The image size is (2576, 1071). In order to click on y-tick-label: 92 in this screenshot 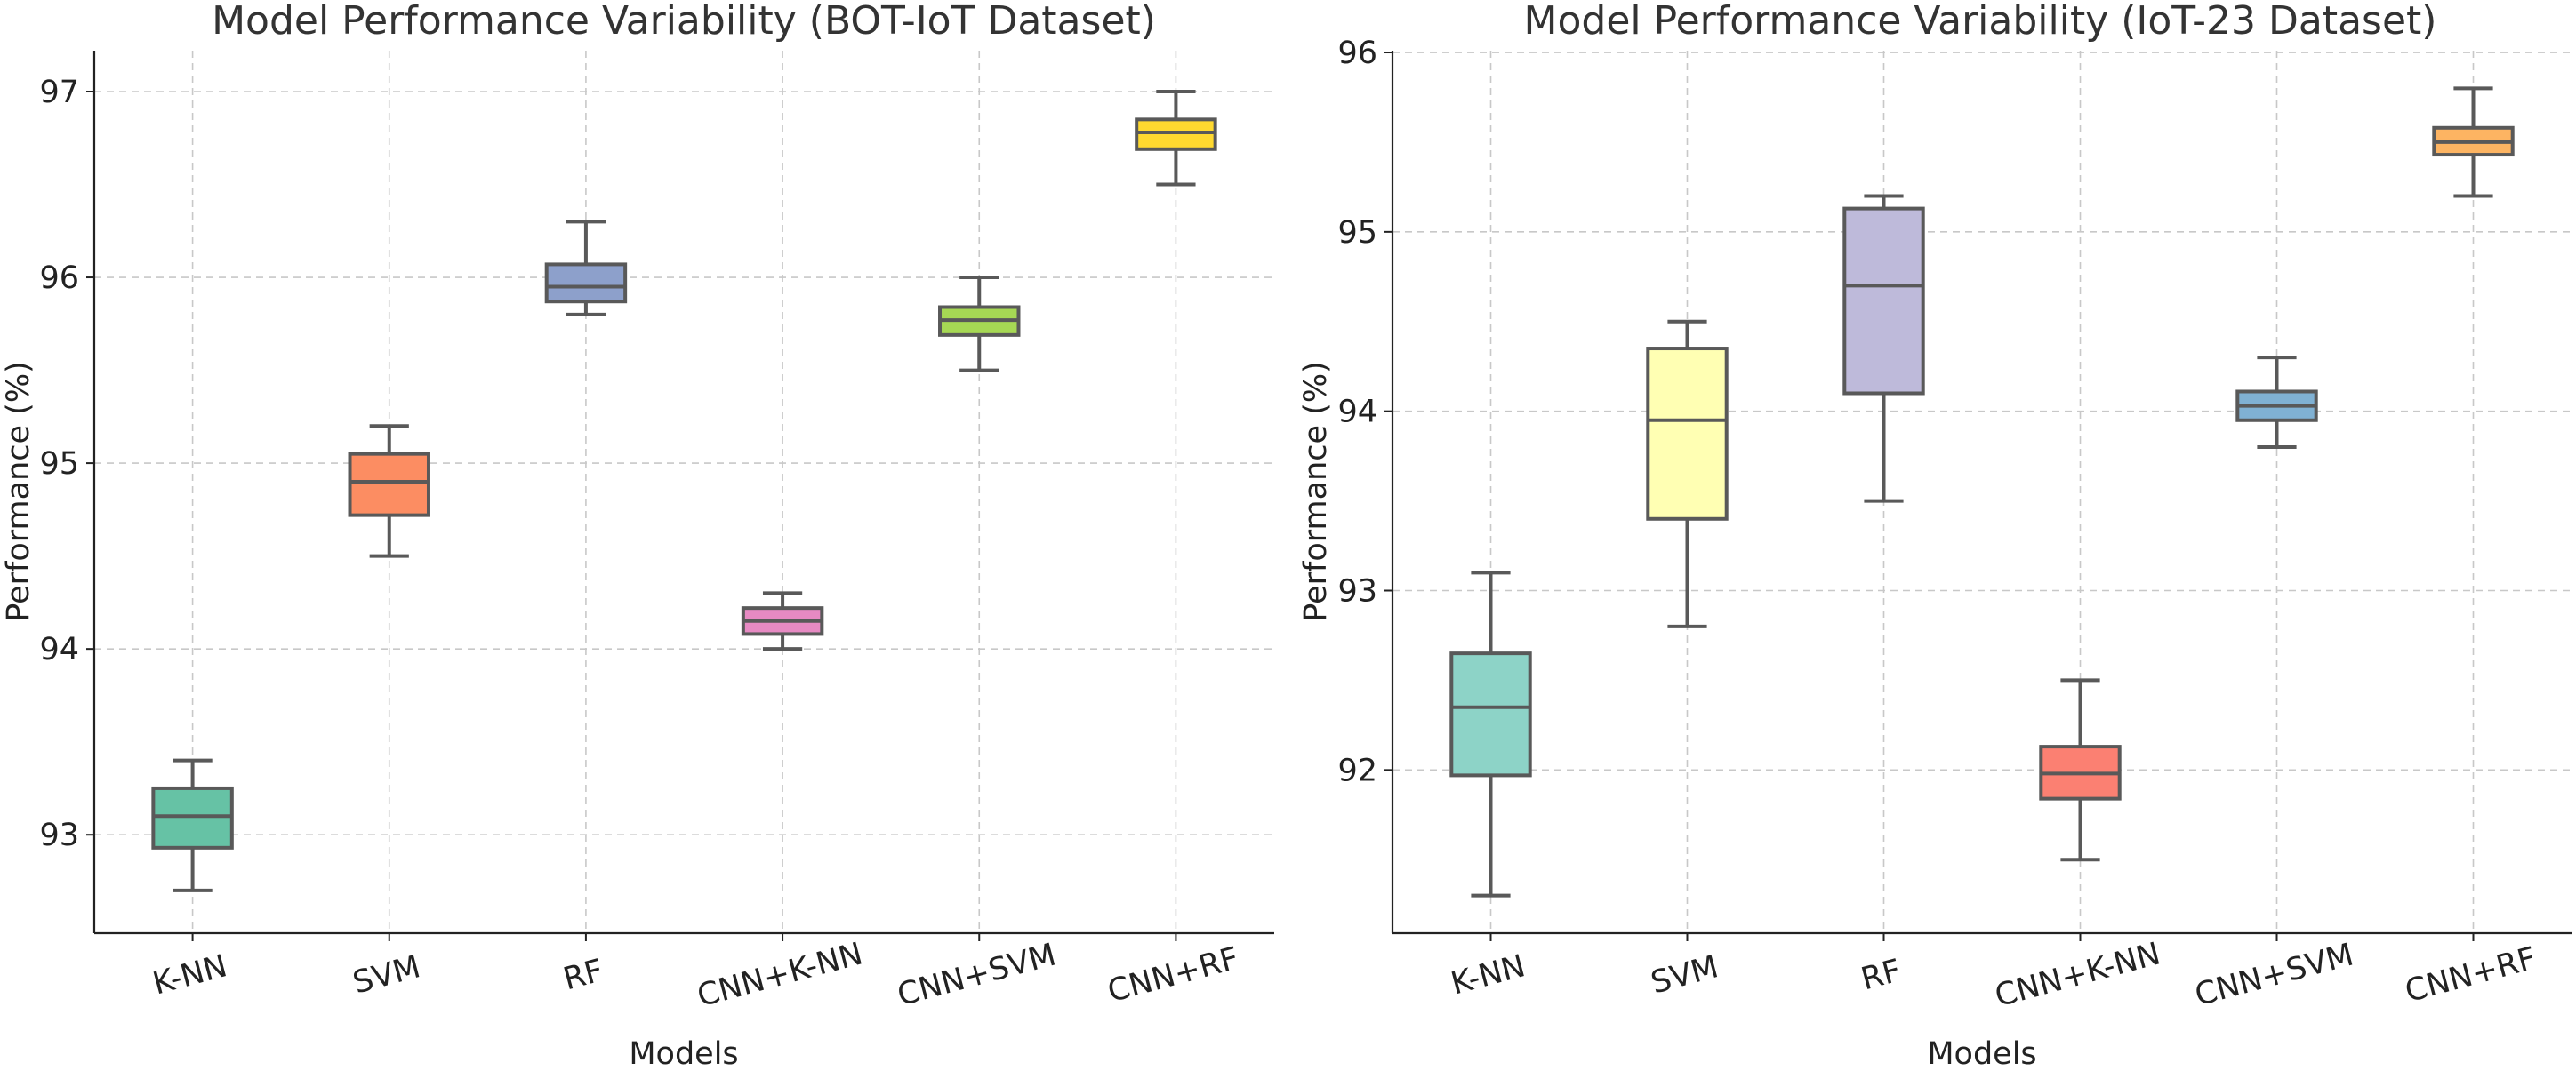, I will do `click(1357, 770)`.